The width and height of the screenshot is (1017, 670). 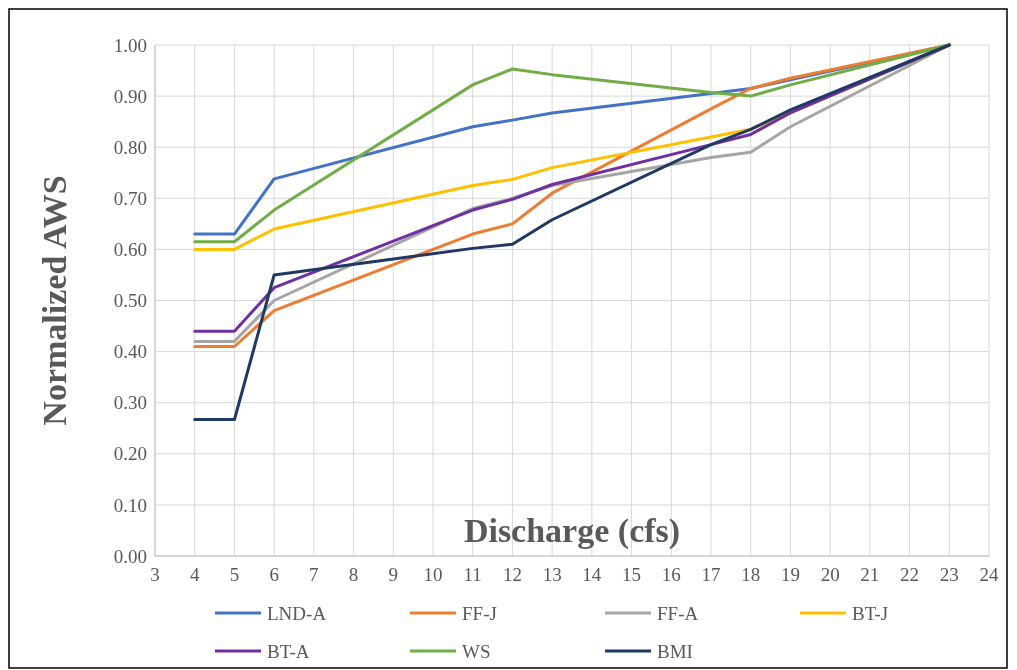 What do you see at coordinates (552, 574) in the screenshot?
I see `x-tick-label: 13` at bounding box center [552, 574].